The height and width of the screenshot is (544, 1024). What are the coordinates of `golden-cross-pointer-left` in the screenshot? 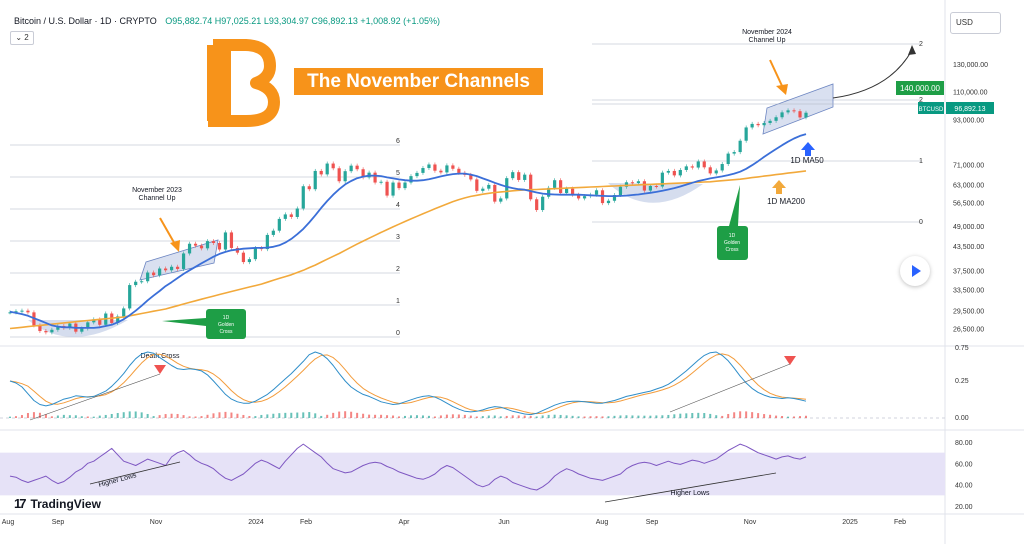 It's located at (184, 322).